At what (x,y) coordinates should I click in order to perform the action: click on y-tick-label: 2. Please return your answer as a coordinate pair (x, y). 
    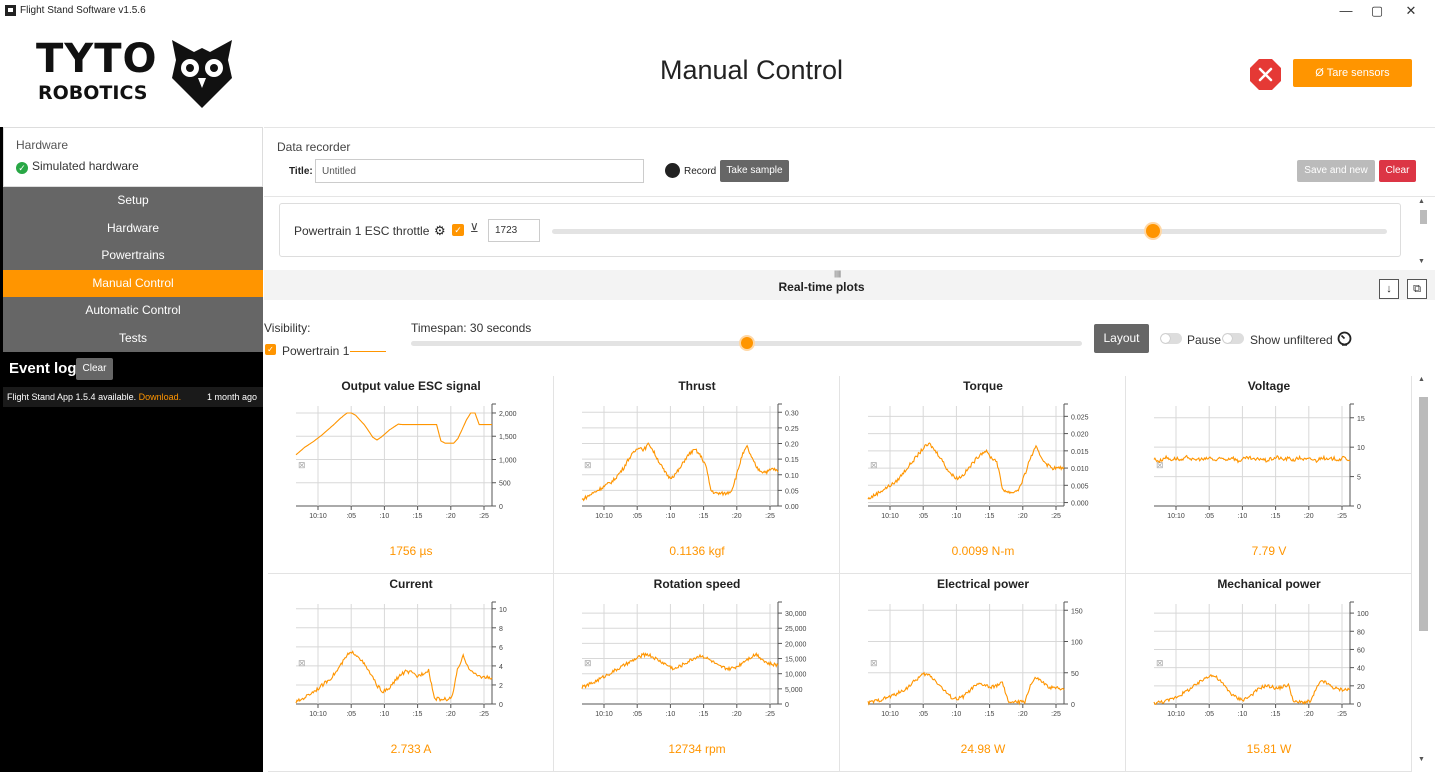
    Looking at the image, I should click on (501, 686).